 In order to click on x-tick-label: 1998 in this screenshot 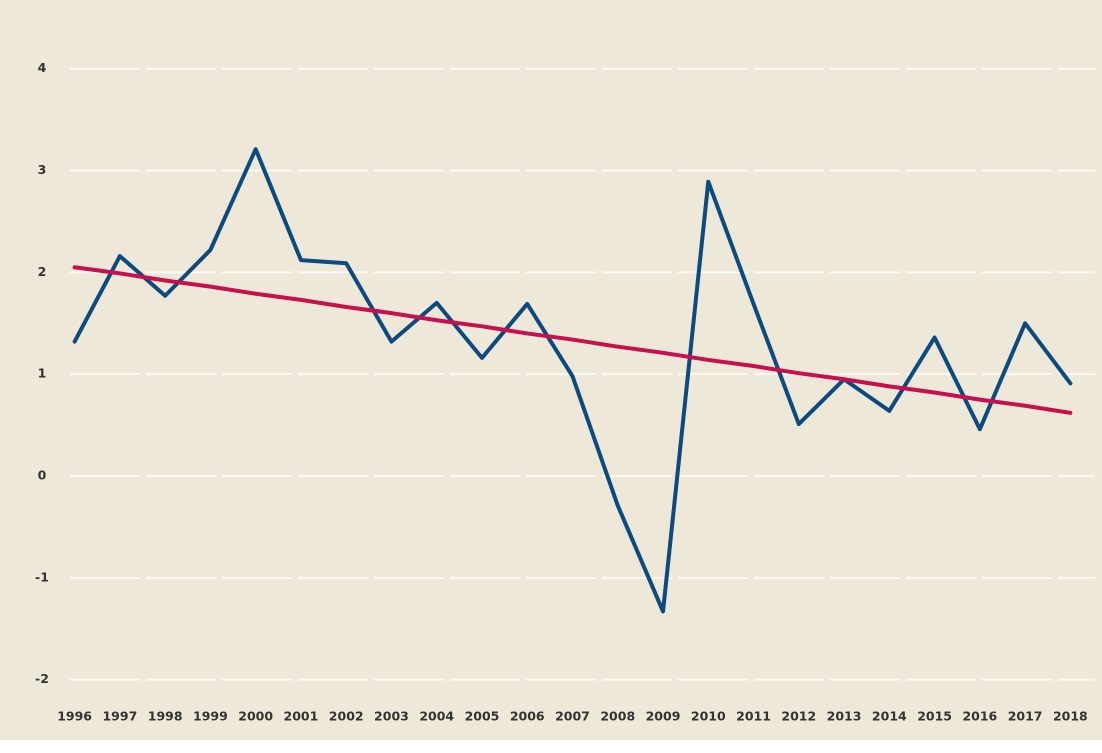, I will do `click(165, 716)`.